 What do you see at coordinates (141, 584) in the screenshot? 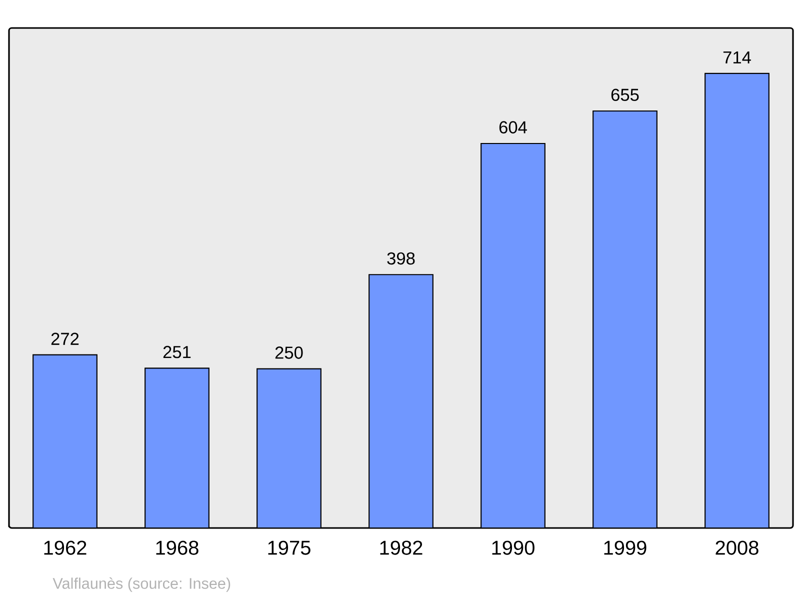
I see `text: Valflaunès (source: Insee)` at bounding box center [141, 584].